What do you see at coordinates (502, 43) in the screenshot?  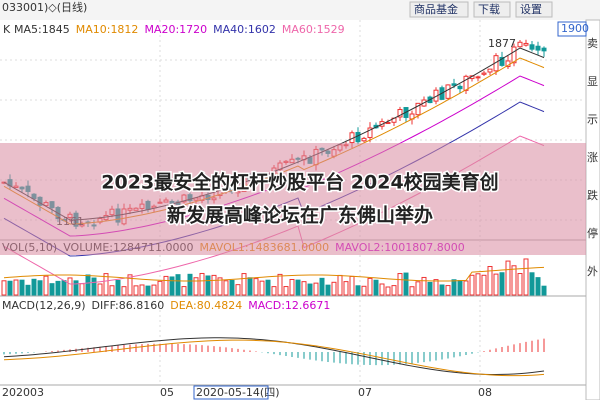 I see `high-label: 1877` at bounding box center [502, 43].